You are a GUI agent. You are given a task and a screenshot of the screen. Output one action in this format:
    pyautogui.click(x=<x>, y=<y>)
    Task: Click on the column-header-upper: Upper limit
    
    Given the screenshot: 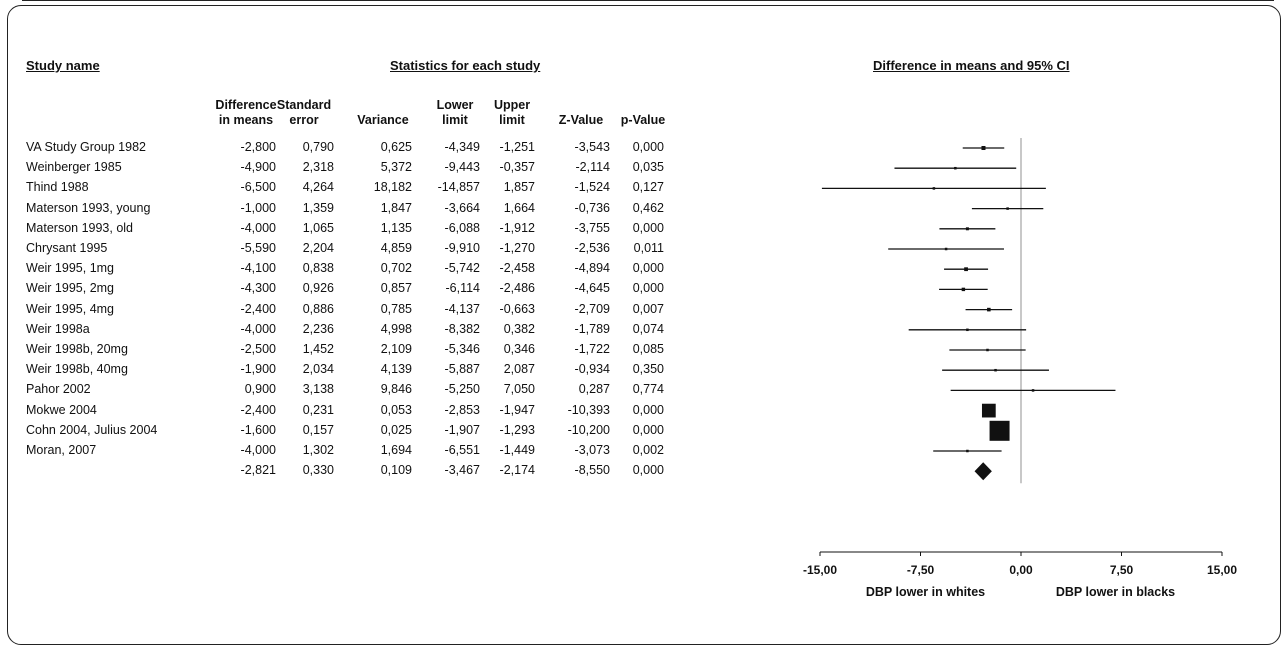 What is the action you would take?
    pyautogui.click(x=512, y=113)
    